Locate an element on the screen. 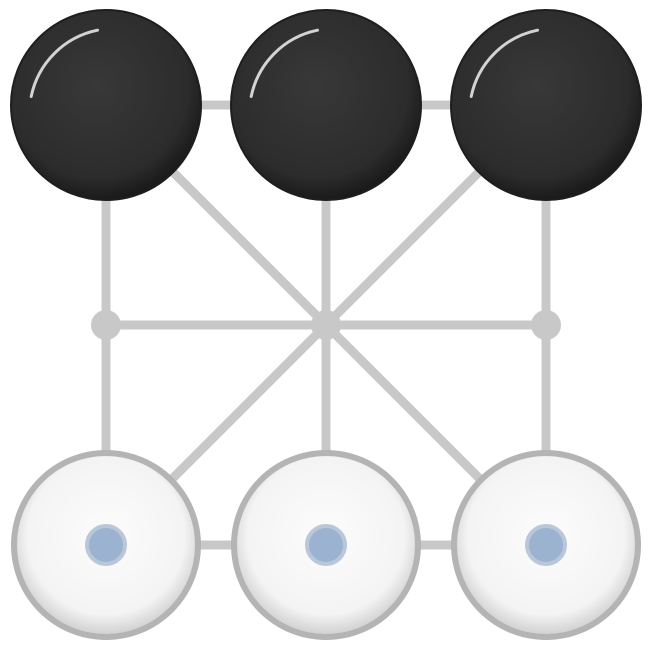 This screenshot has height=650, width=650. board-point-b2 is located at coordinates (326, 325).